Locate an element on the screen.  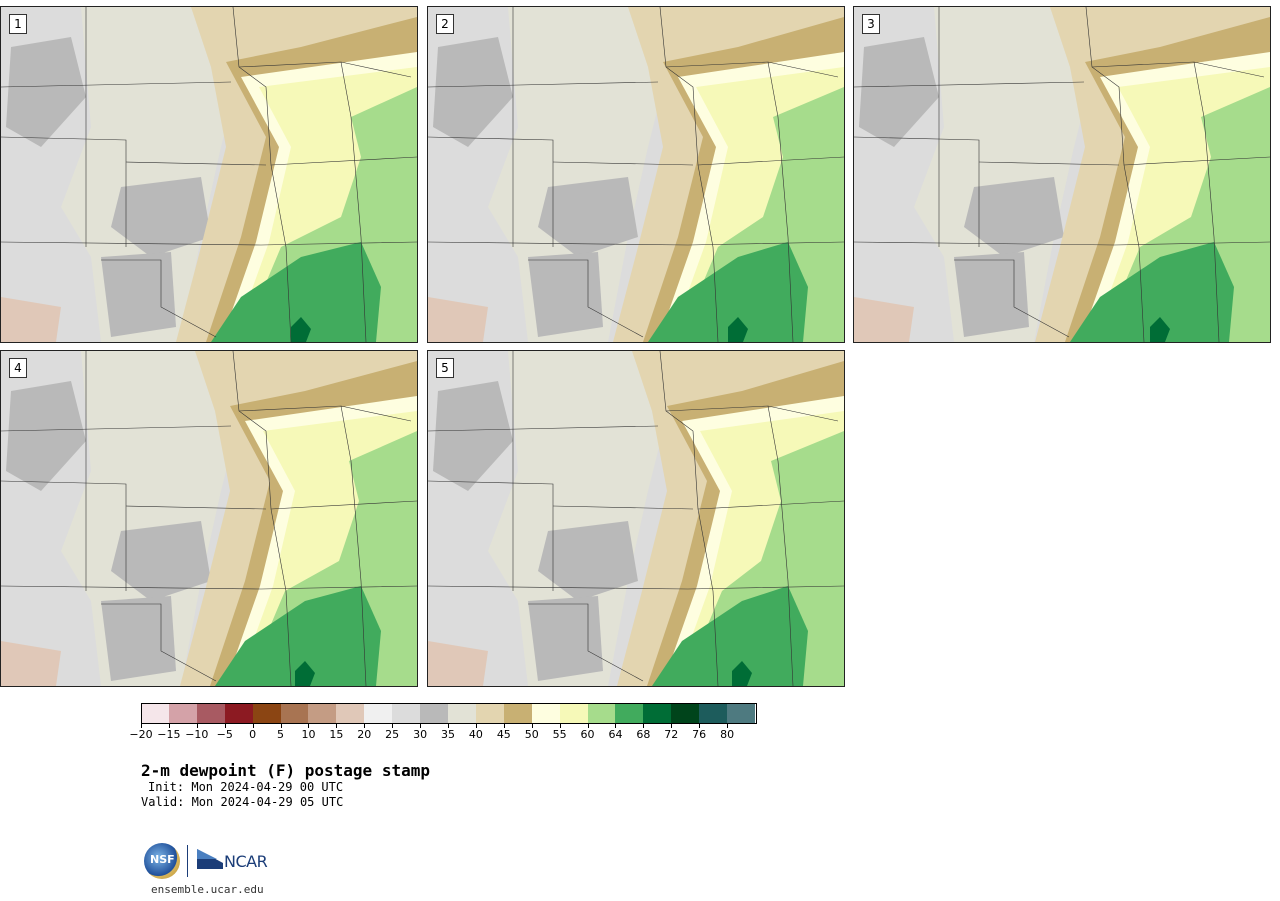
colorbar-tick-label: −15 is located at coordinates (169, 734).